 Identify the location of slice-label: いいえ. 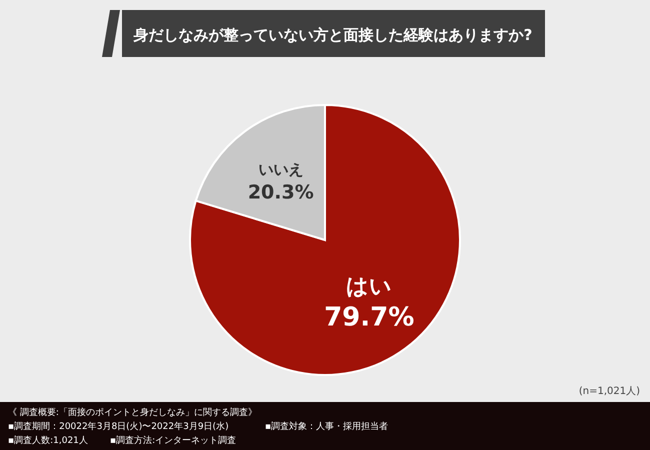
(281, 169).